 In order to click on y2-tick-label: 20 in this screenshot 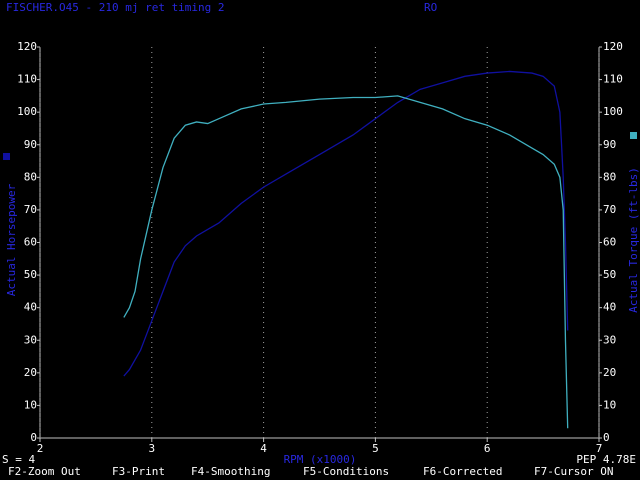, I will do `click(609, 372)`.